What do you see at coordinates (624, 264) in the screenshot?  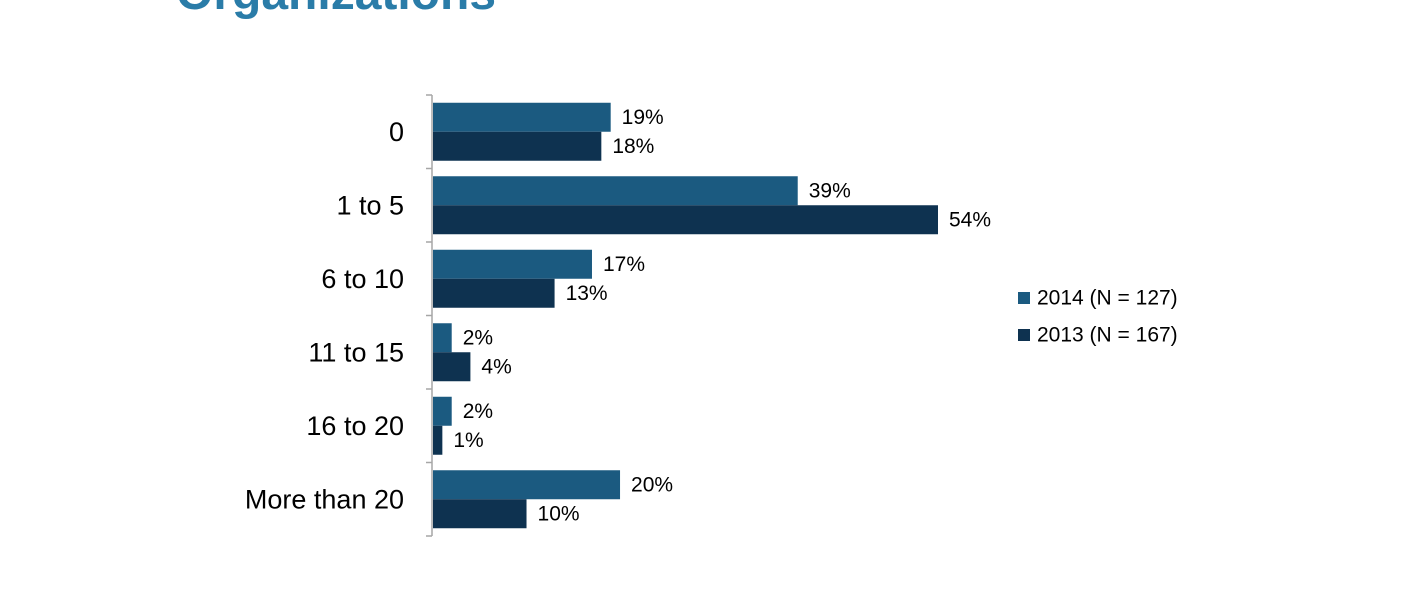 I see `data-label: 17%` at bounding box center [624, 264].